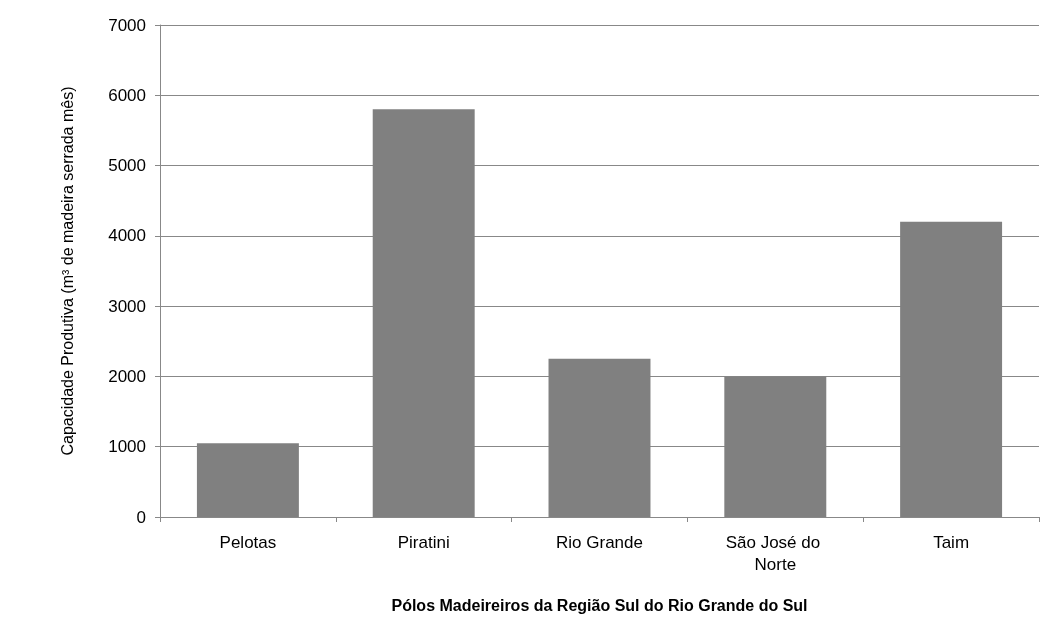  What do you see at coordinates (248, 542) in the screenshot?
I see `x-tick-label: Pelotas` at bounding box center [248, 542].